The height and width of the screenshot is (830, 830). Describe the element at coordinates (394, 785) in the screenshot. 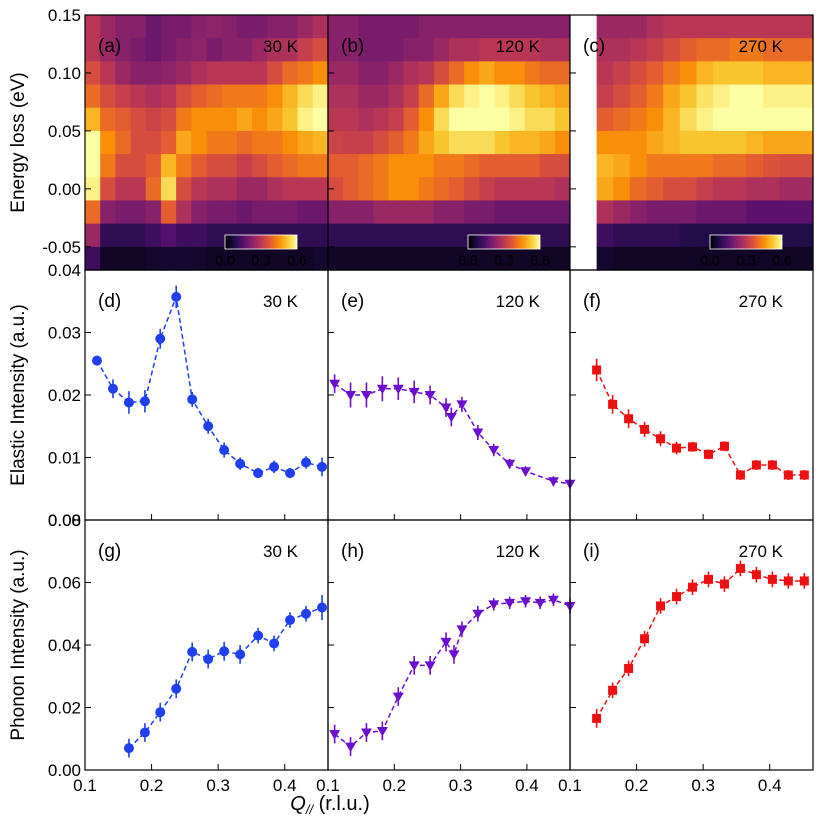

I see `scatter-h-xtick-label: 0.2` at that location.